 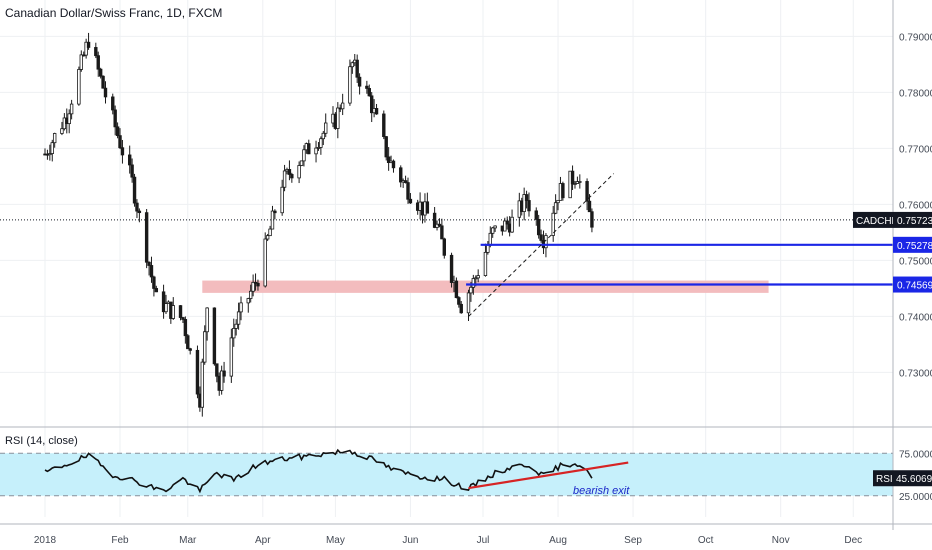 I want to click on rsi-pane, so click(x=446, y=472).